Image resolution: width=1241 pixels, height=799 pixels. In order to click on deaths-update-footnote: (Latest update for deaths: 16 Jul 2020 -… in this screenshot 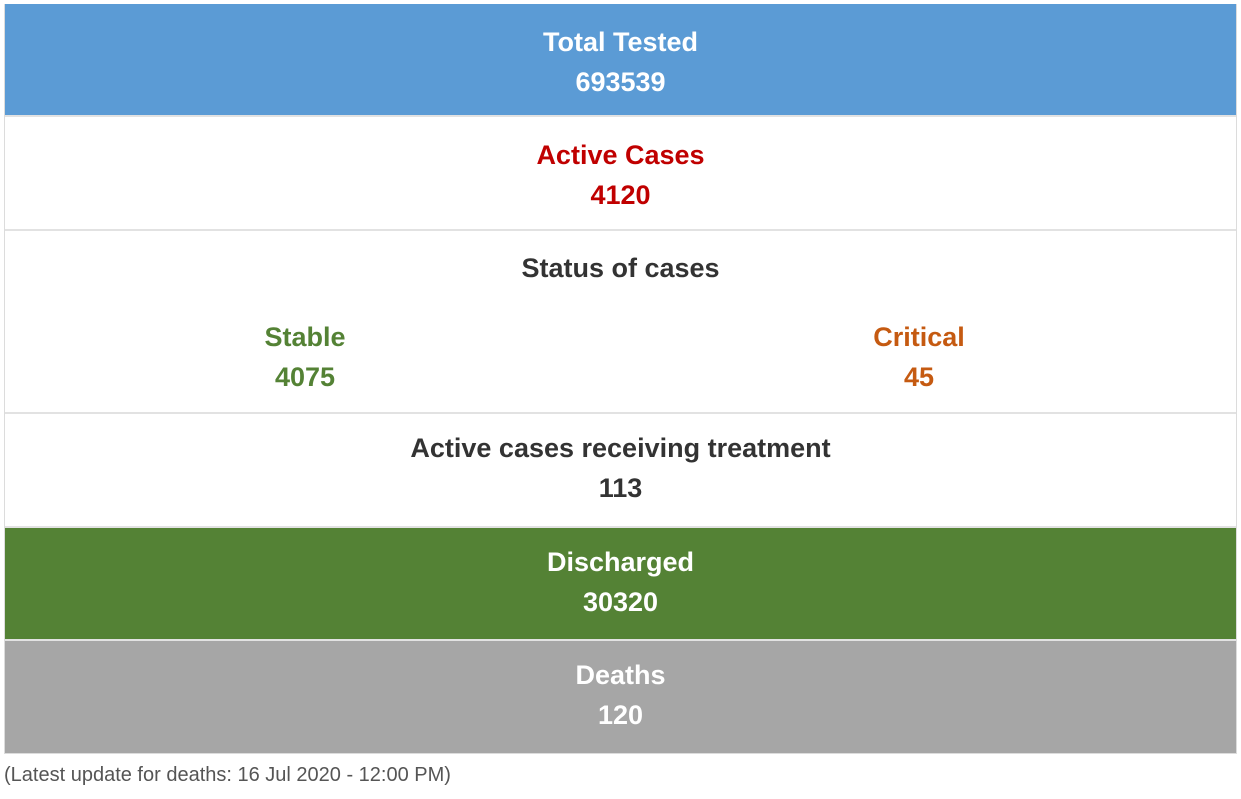, I will do `click(227, 775)`.